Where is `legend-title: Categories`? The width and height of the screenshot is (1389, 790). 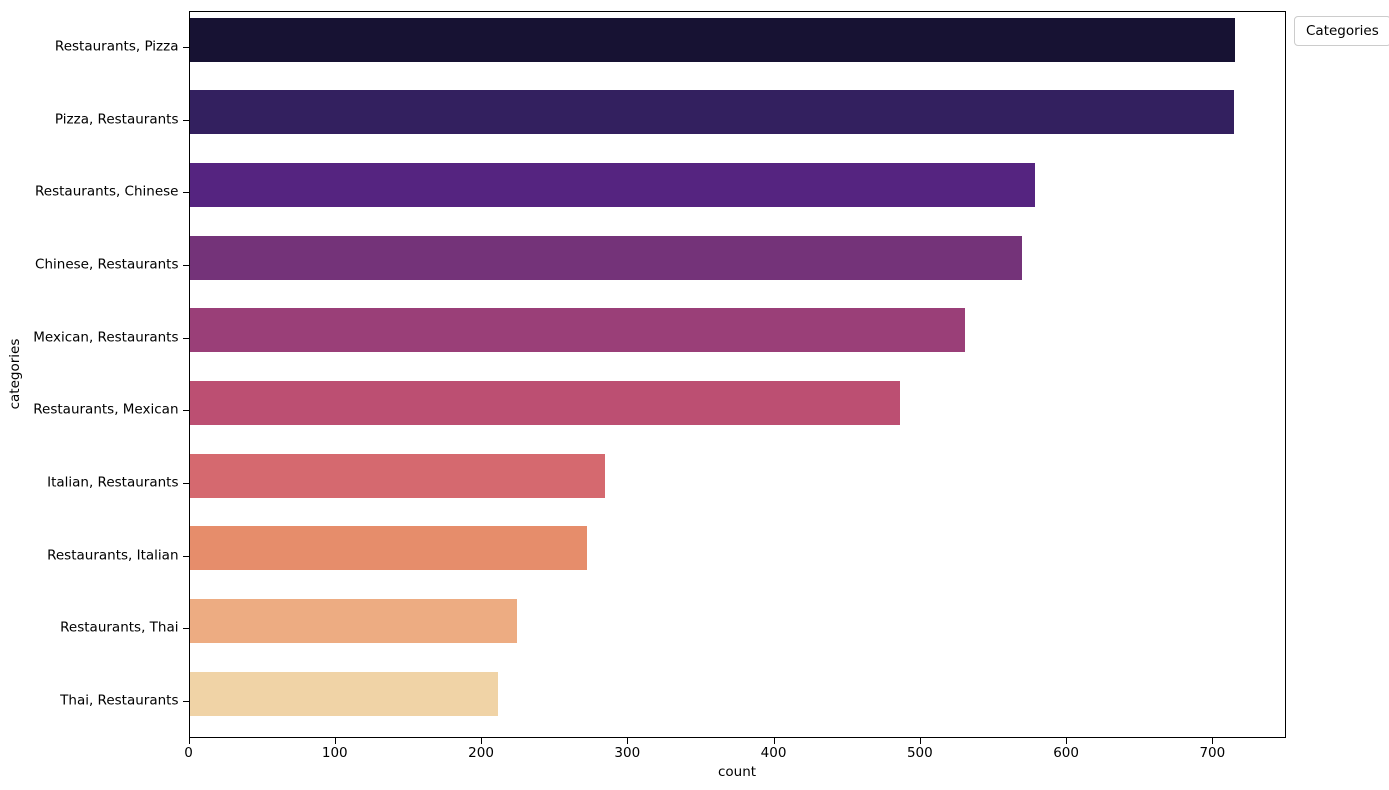 legend-title: Categories is located at coordinates (1342, 31).